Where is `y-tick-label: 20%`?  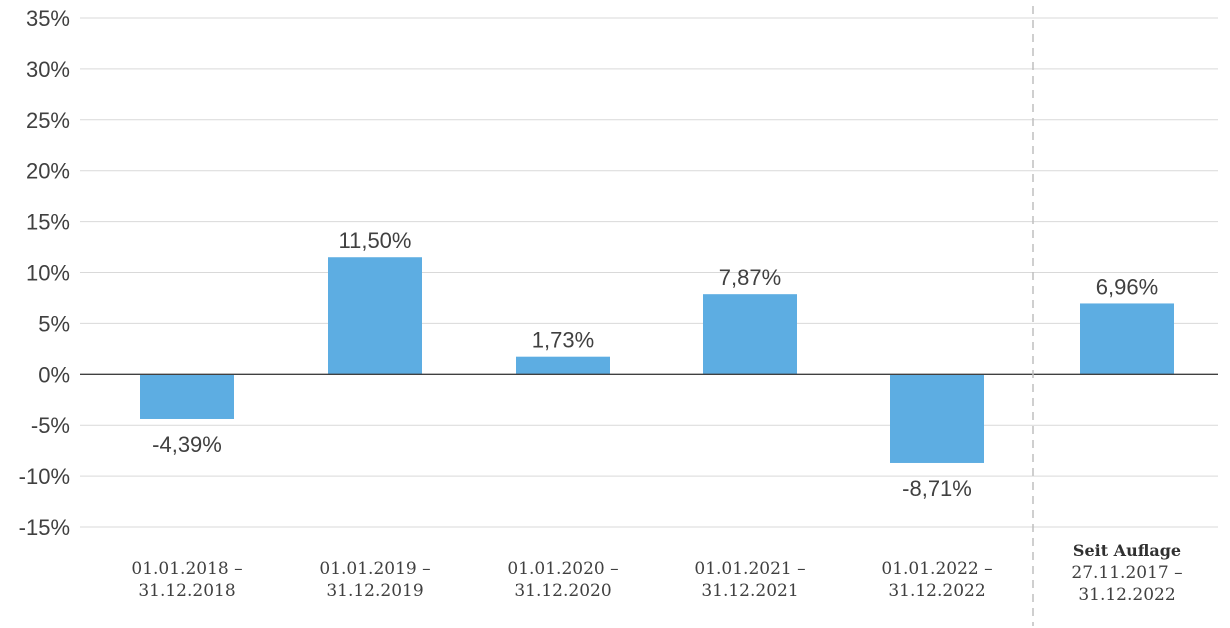
y-tick-label: 20% is located at coordinates (48, 171).